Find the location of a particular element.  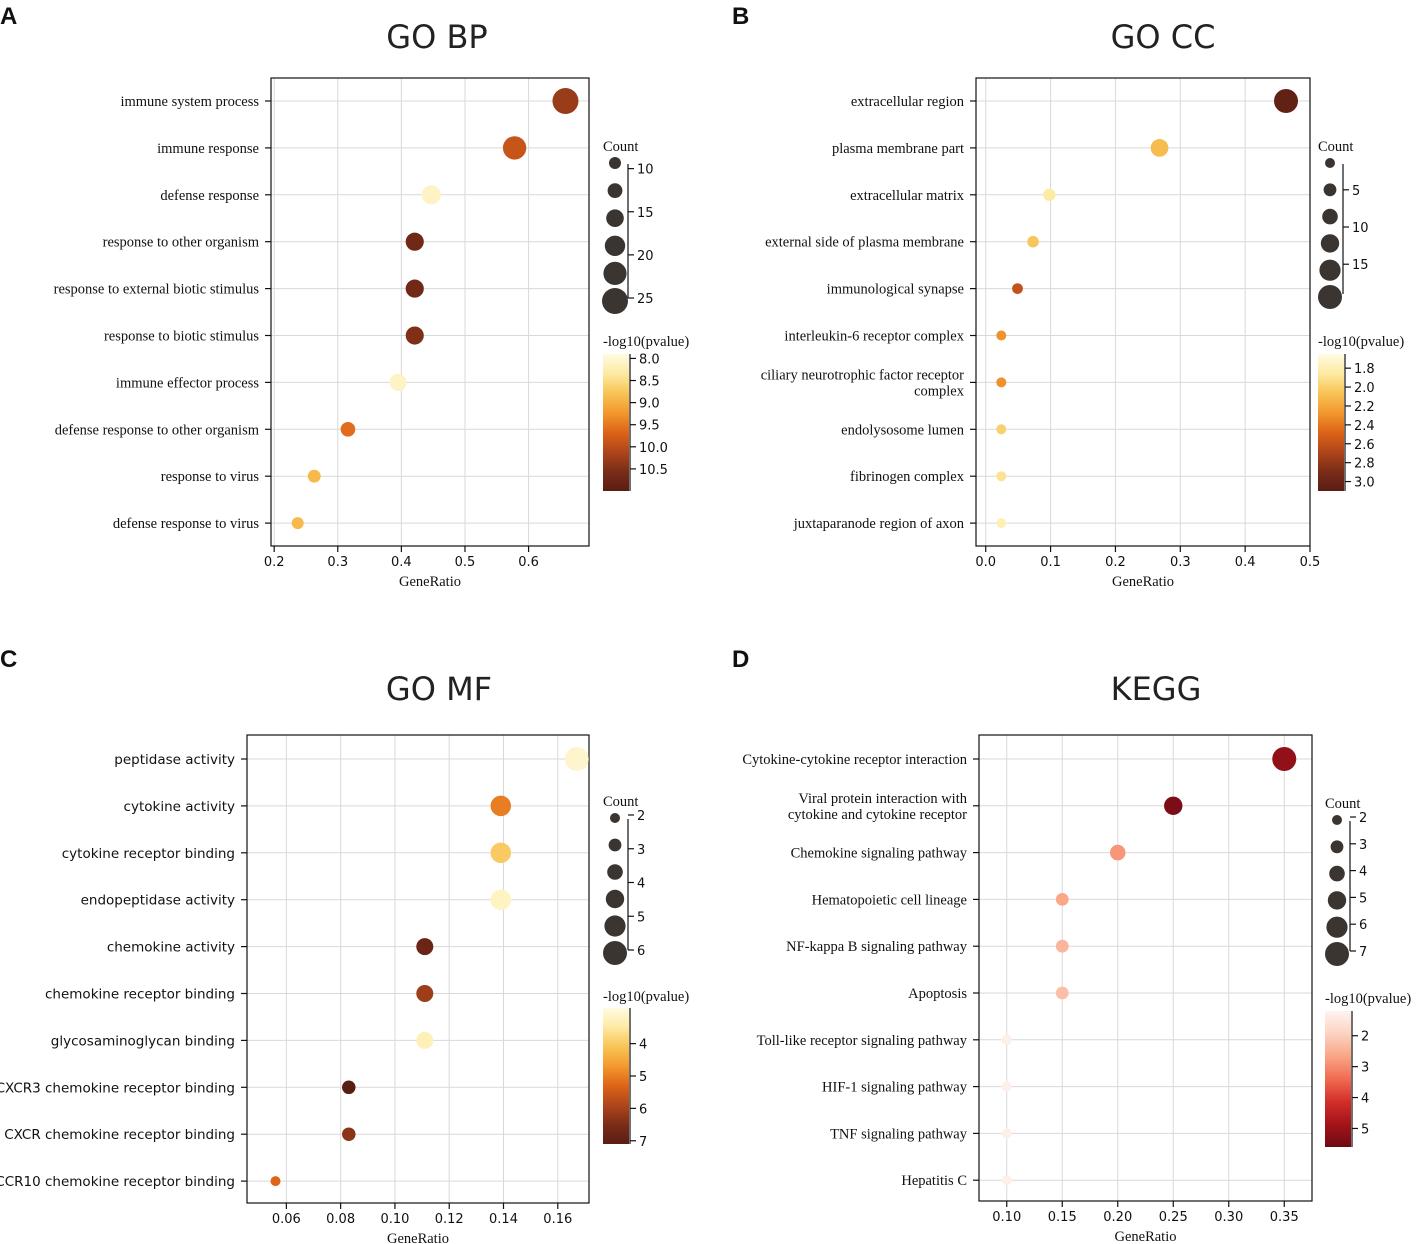

y-tick-label: extracellular matrix is located at coordinates (907, 196).